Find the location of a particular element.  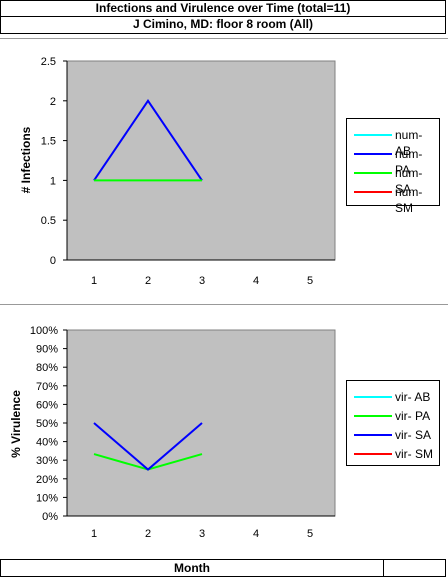

y-tick-label: 10% is located at coordinates (47, 498).